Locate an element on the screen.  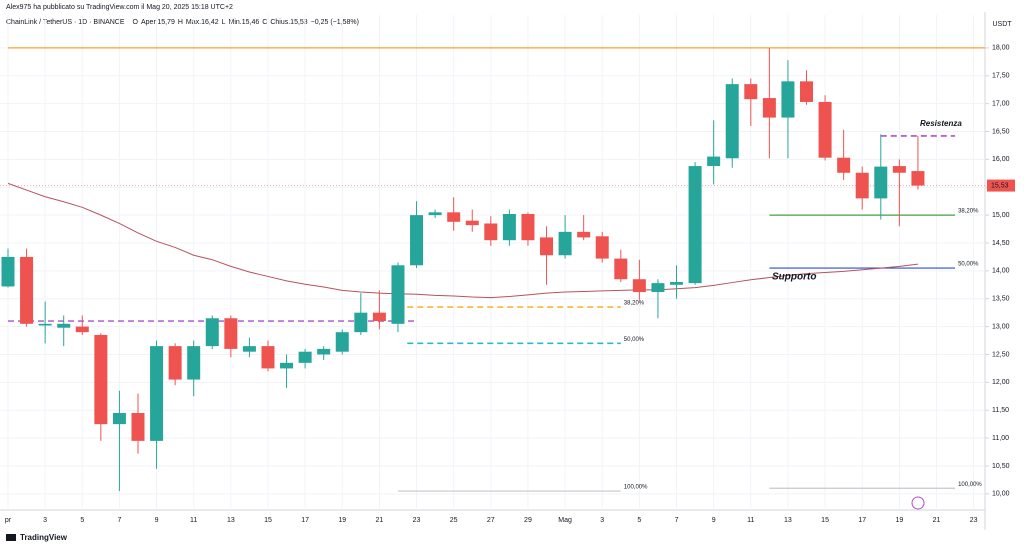
y-unit: USDT is located at coordinates (1002, 24).